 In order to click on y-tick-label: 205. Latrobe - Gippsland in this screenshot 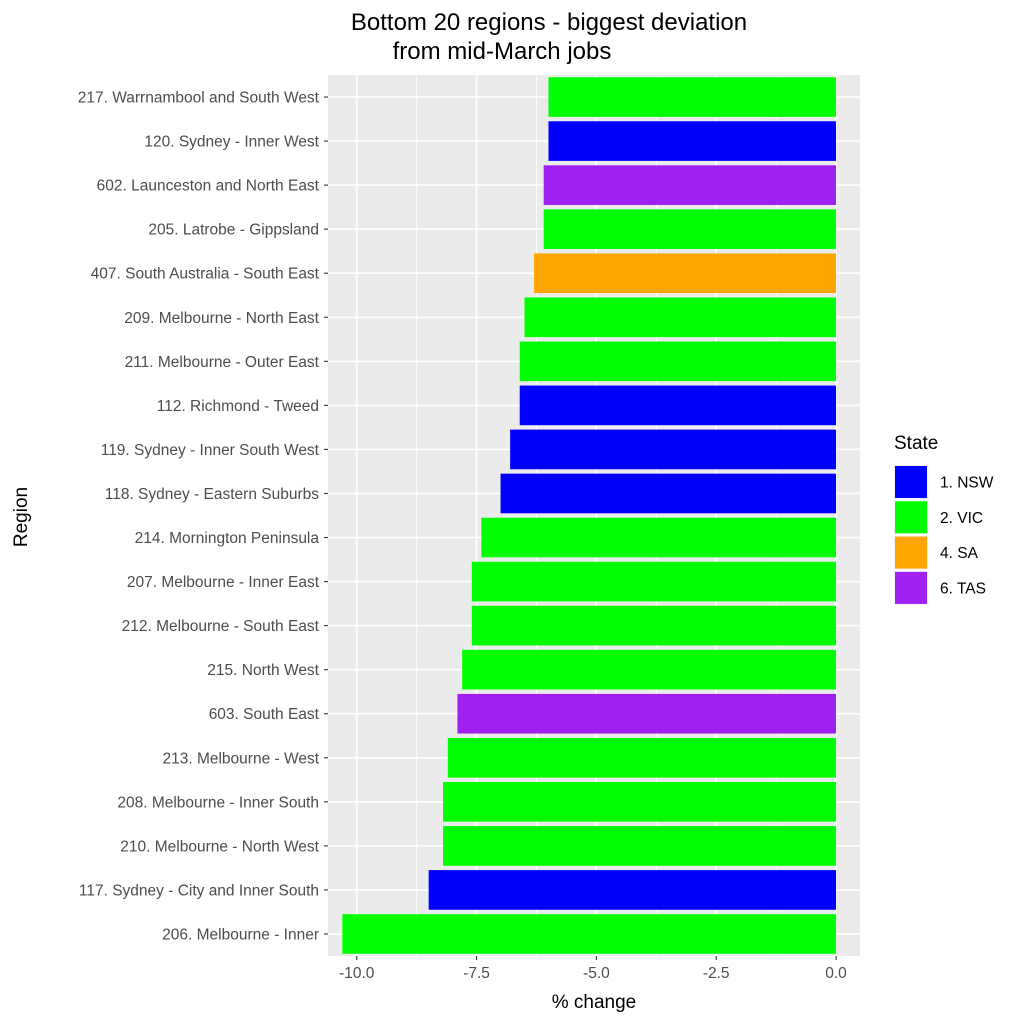, I will do `click(233, 230)`.